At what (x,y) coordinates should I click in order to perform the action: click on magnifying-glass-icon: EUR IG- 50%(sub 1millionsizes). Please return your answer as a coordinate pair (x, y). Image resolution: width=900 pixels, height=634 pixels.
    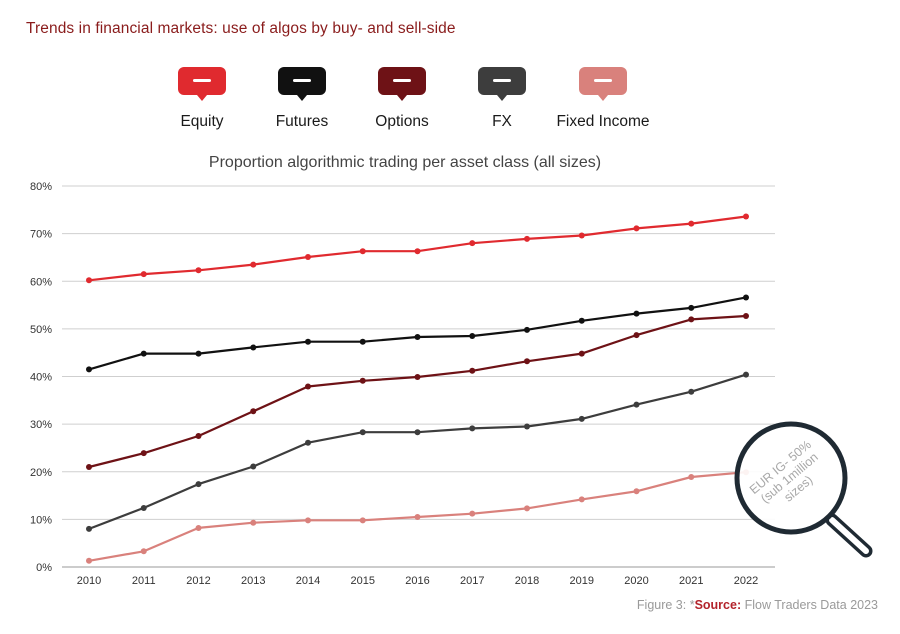
    Looking at the image, I should click on (803, 489).